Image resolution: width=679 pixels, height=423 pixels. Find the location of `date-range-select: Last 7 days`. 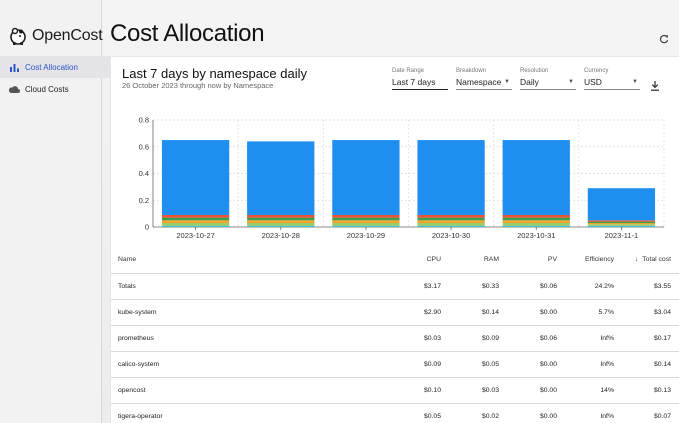

date-range-select: Last 7 days is located at coordinates (420, 83).